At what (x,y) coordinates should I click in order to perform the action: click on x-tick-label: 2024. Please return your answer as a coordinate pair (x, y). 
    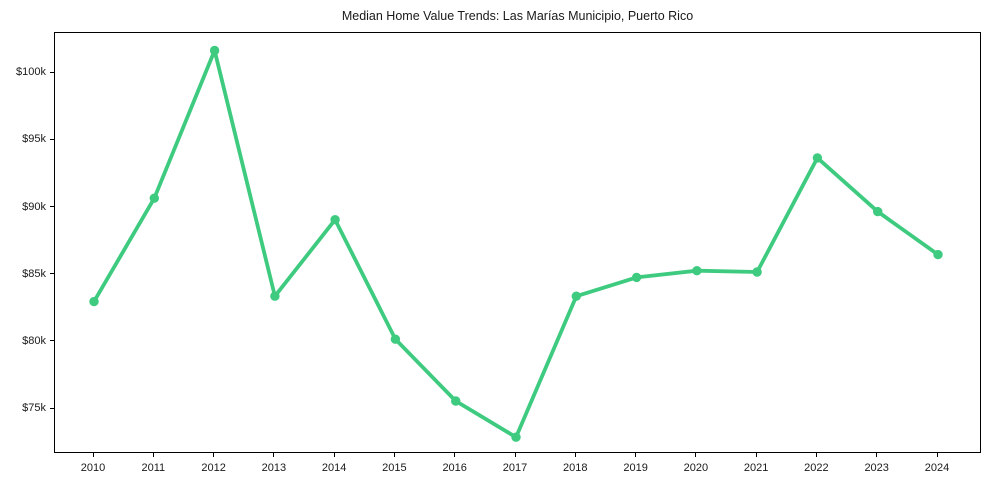
    Looking at the image, I should click on (937, 468).